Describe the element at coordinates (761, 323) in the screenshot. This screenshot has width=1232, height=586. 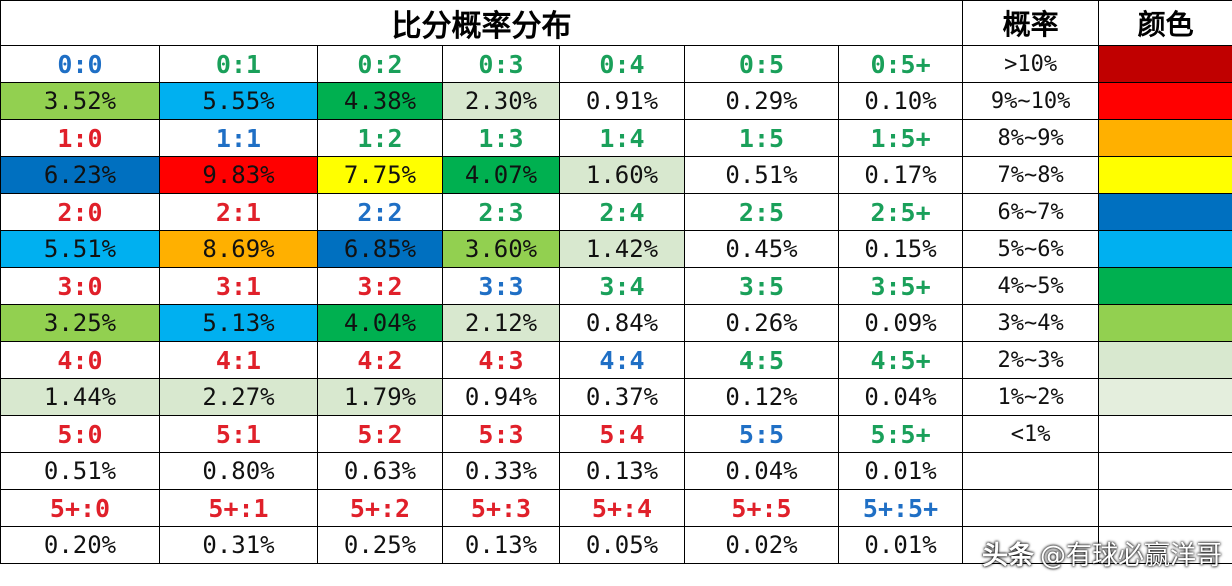
I see `probability-cell: 0.26%` at that location.